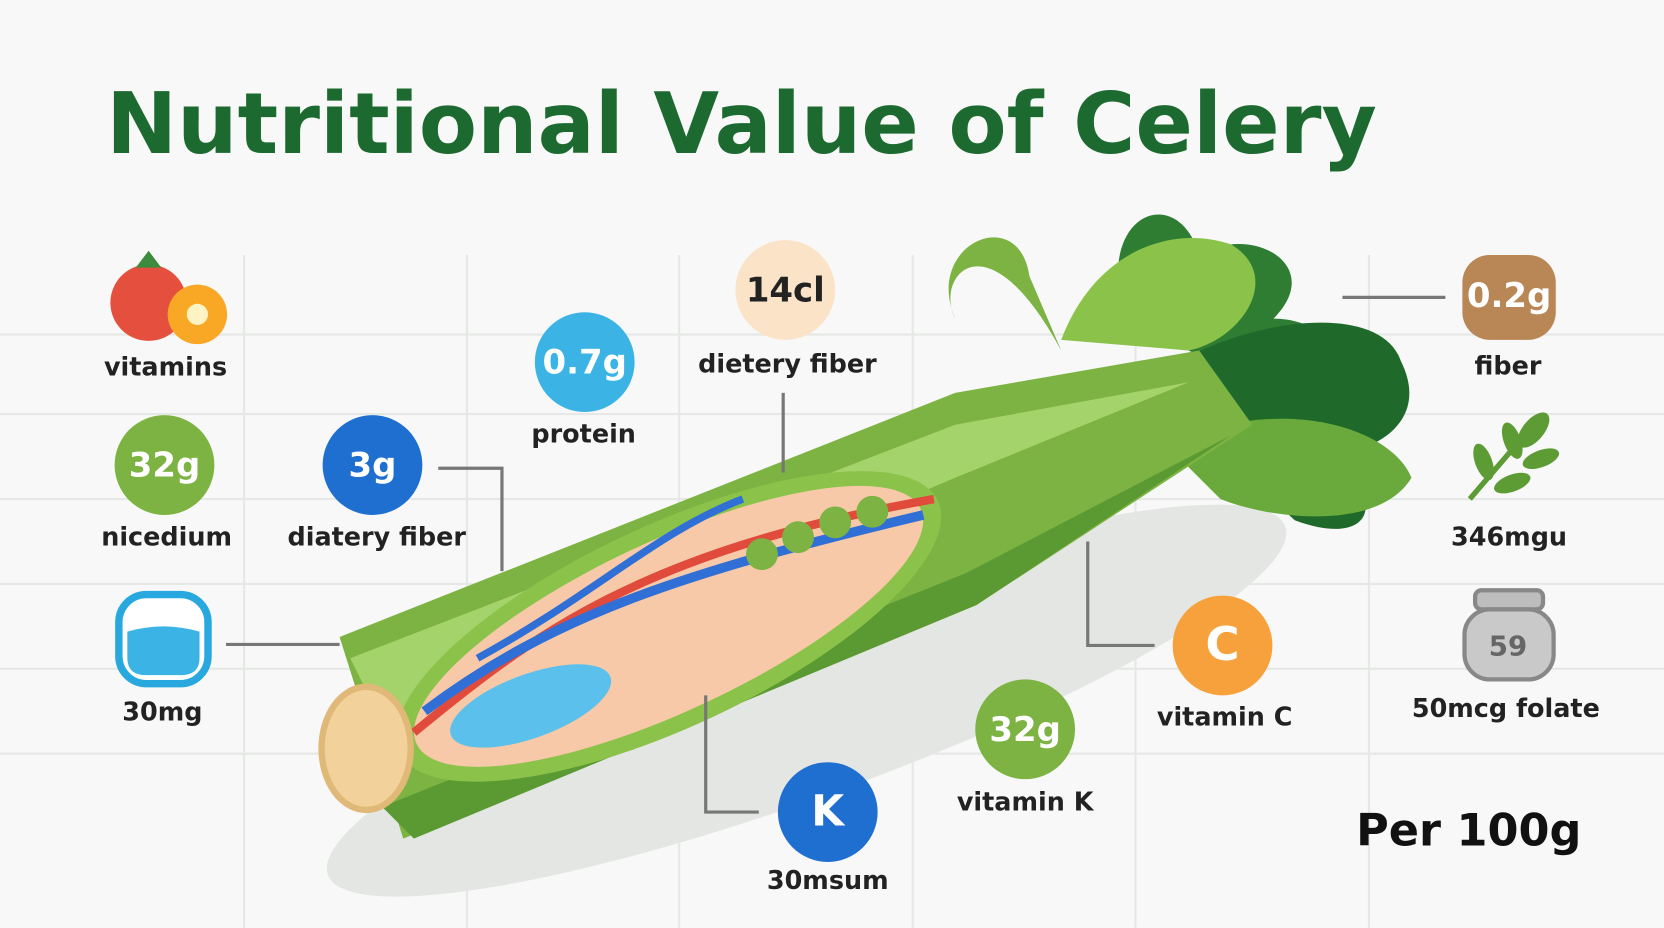 The height and width of the screenshot is (928, 1664). Describe the element at coordinates (828, 881) in the screenshot. I see `item-label: 30msum` at that location.